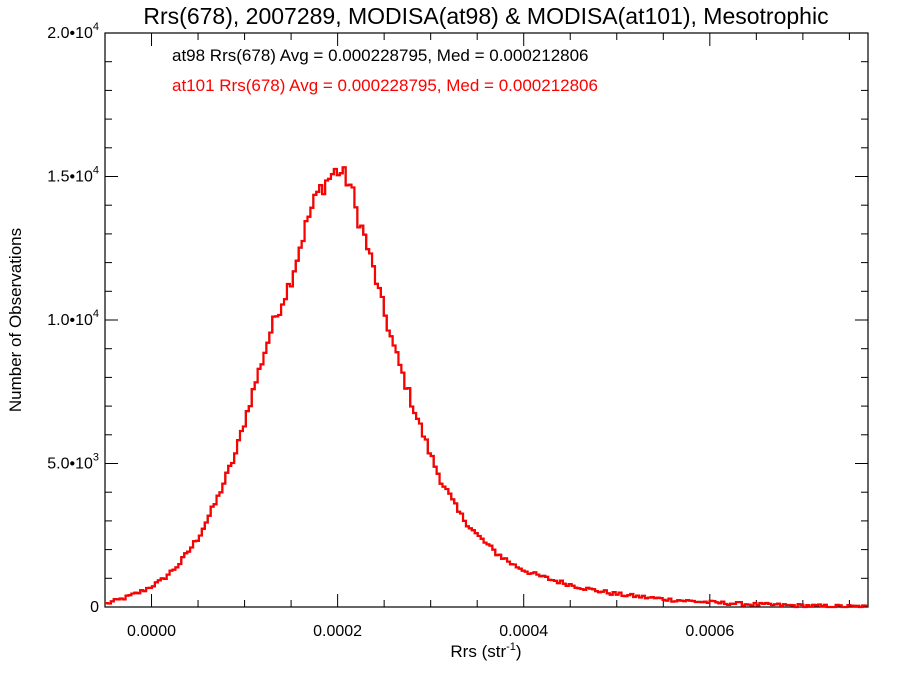 The image size is (900, 675). Describe the element at coordinates (478, 651) in the screenshot. I see `x-axis-label-main: Rrs (str` at that location.